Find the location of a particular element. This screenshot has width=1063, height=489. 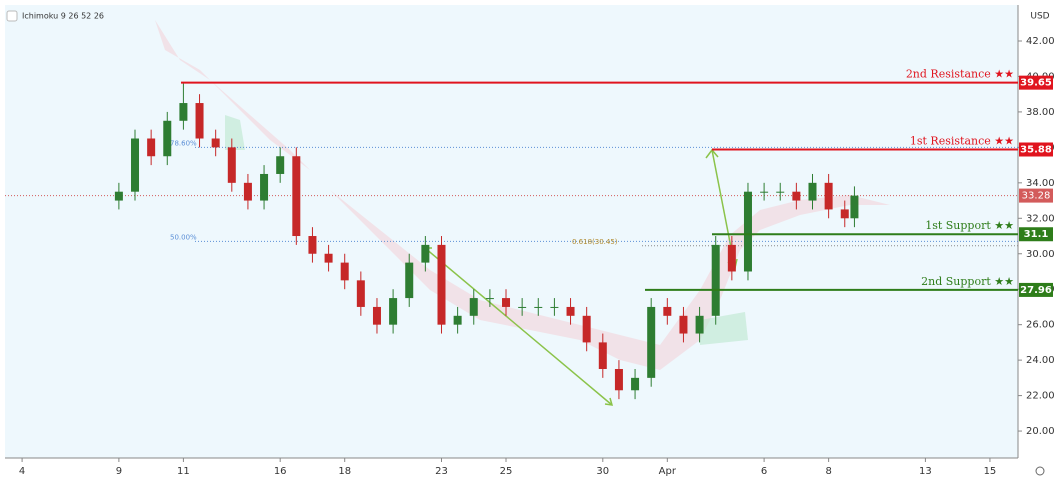

level-name: 2nd Support ★★ is located at coordinates (967, 281).